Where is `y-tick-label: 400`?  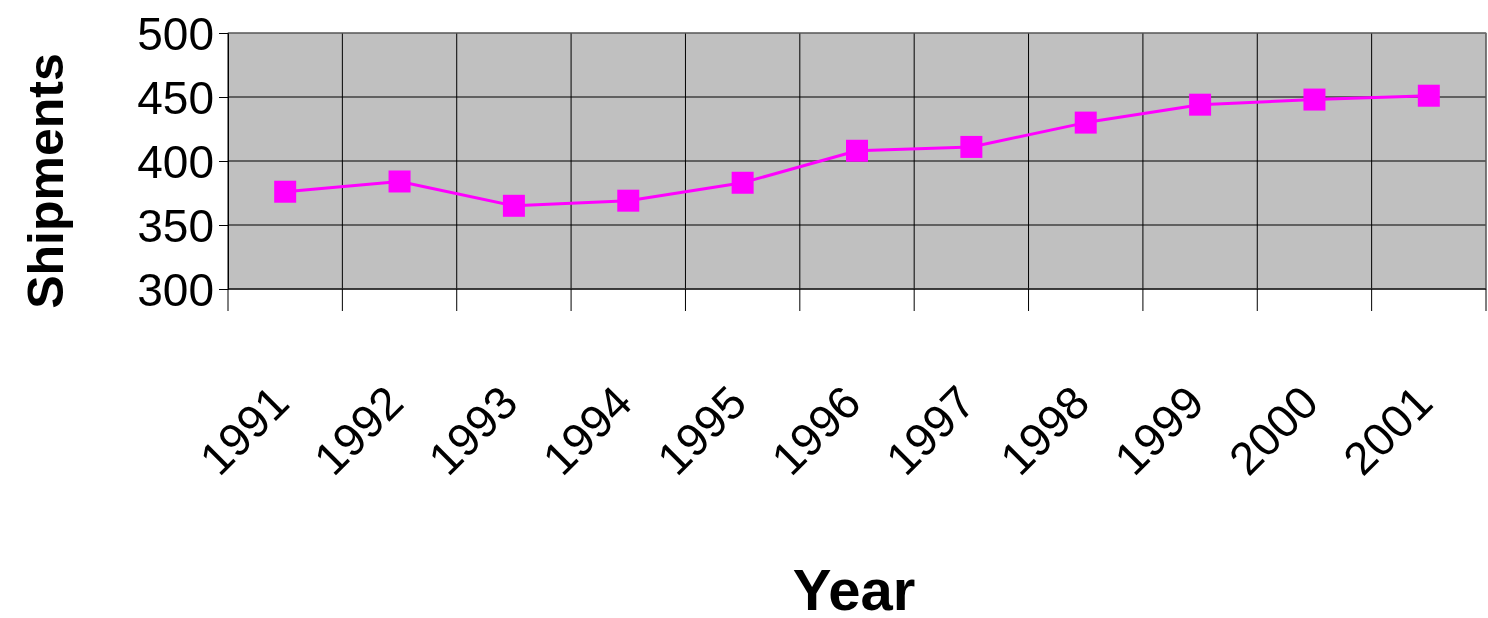 y-tick-label: 400 is located at coordinates (175, 161).